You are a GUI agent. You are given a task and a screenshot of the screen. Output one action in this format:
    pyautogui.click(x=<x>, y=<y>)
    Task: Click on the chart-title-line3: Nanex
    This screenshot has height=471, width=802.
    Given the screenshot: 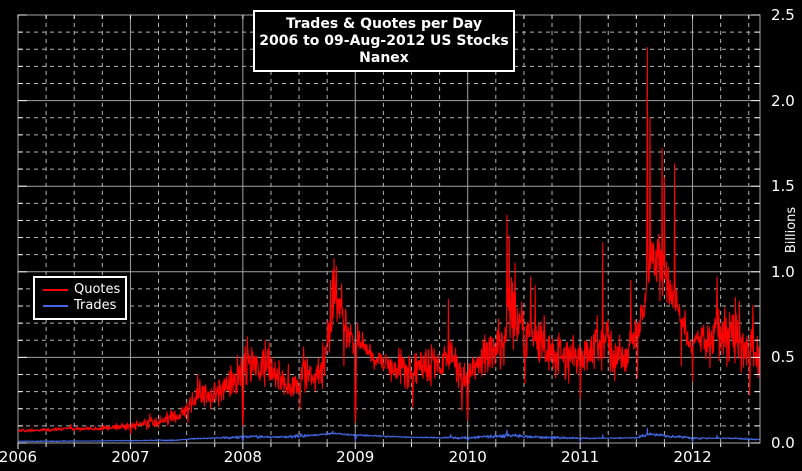 What is the action you would take?
    pyautogui.click(x=384, y=58)
    